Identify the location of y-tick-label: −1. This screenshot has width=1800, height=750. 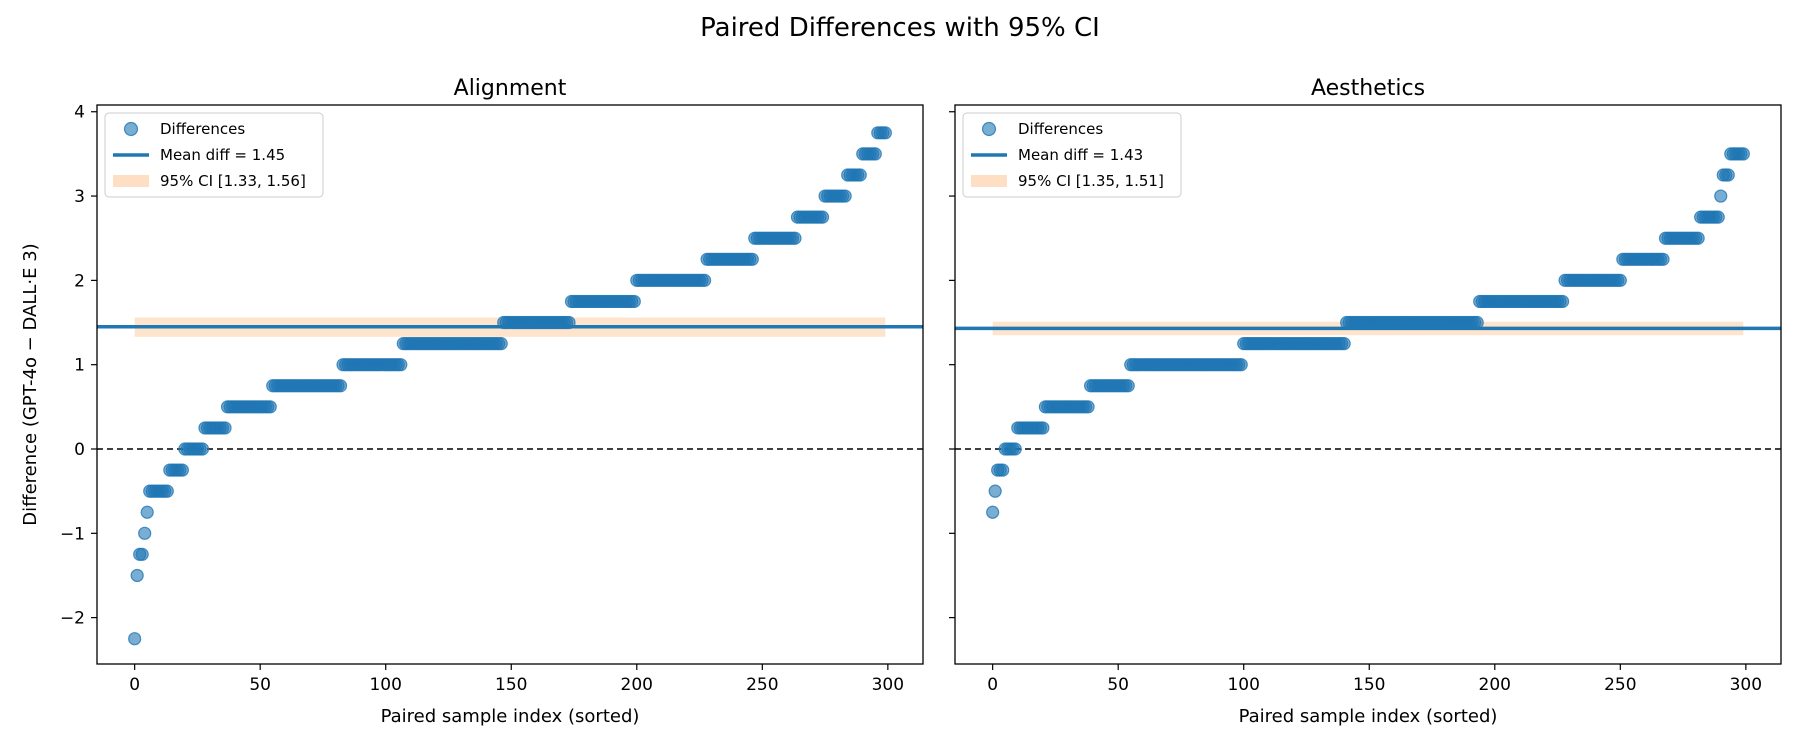
(72, 534).